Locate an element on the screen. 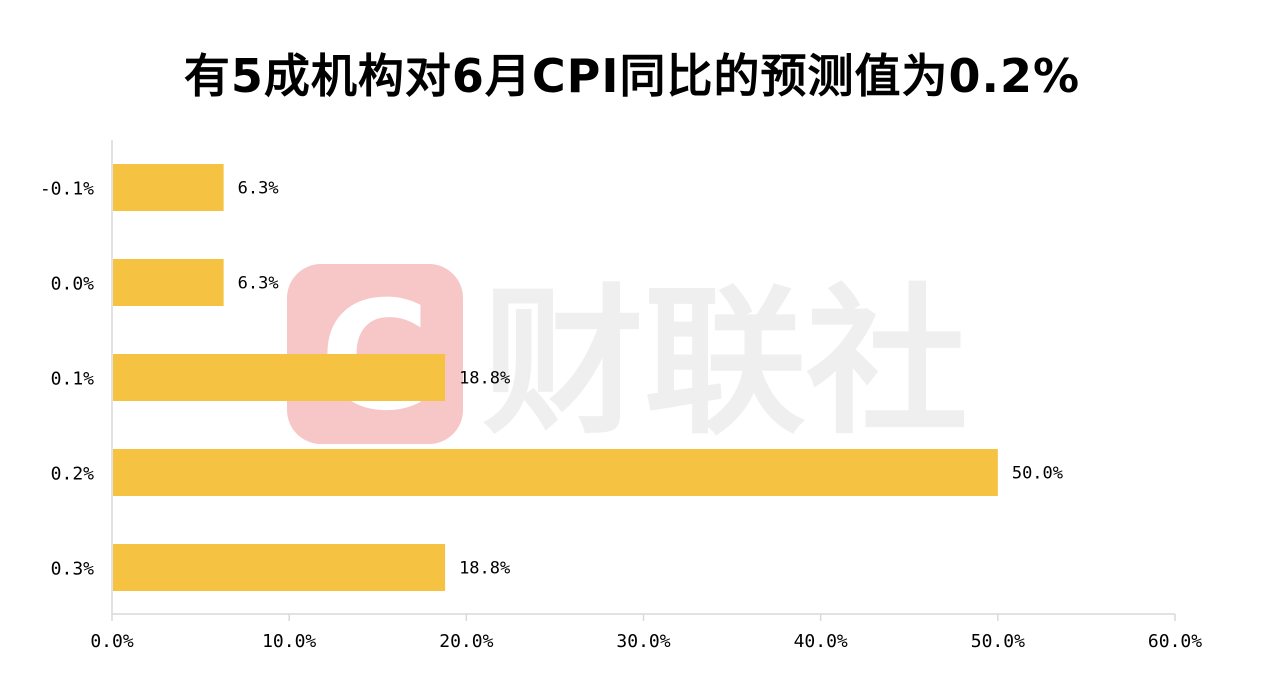 This screenshot has width=1264, height=674. x-tick-label-1: 10.0% is located at coordinates (289, 641).